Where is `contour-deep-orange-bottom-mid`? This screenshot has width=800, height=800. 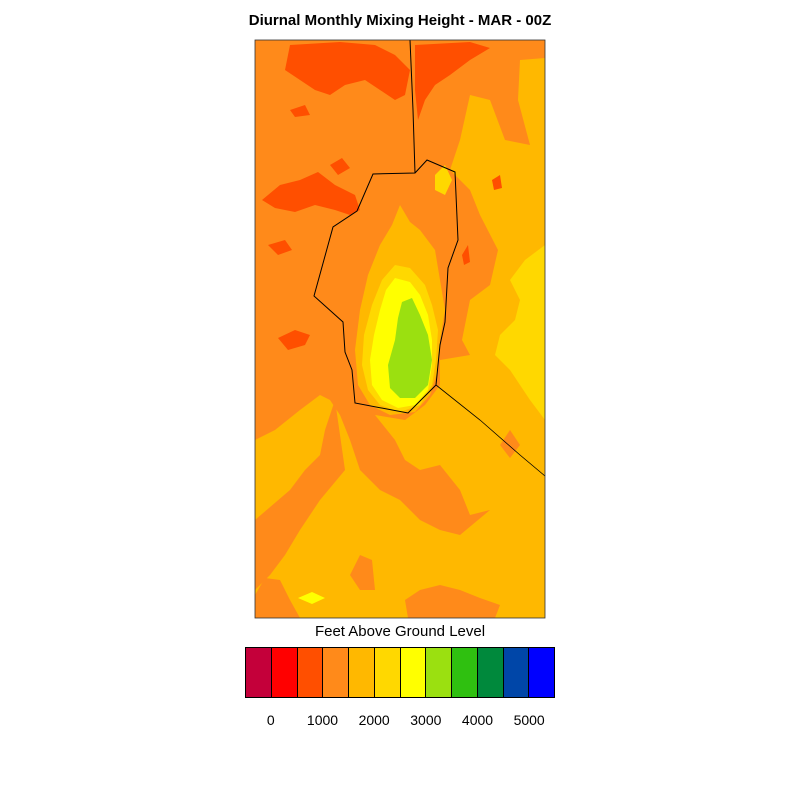 contour-deep-orange-bottom-mid is located at coordinates (362, 572).